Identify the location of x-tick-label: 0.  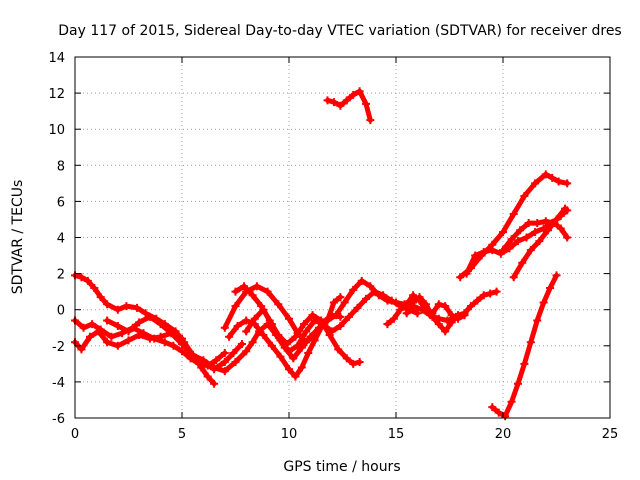
(75, 434).